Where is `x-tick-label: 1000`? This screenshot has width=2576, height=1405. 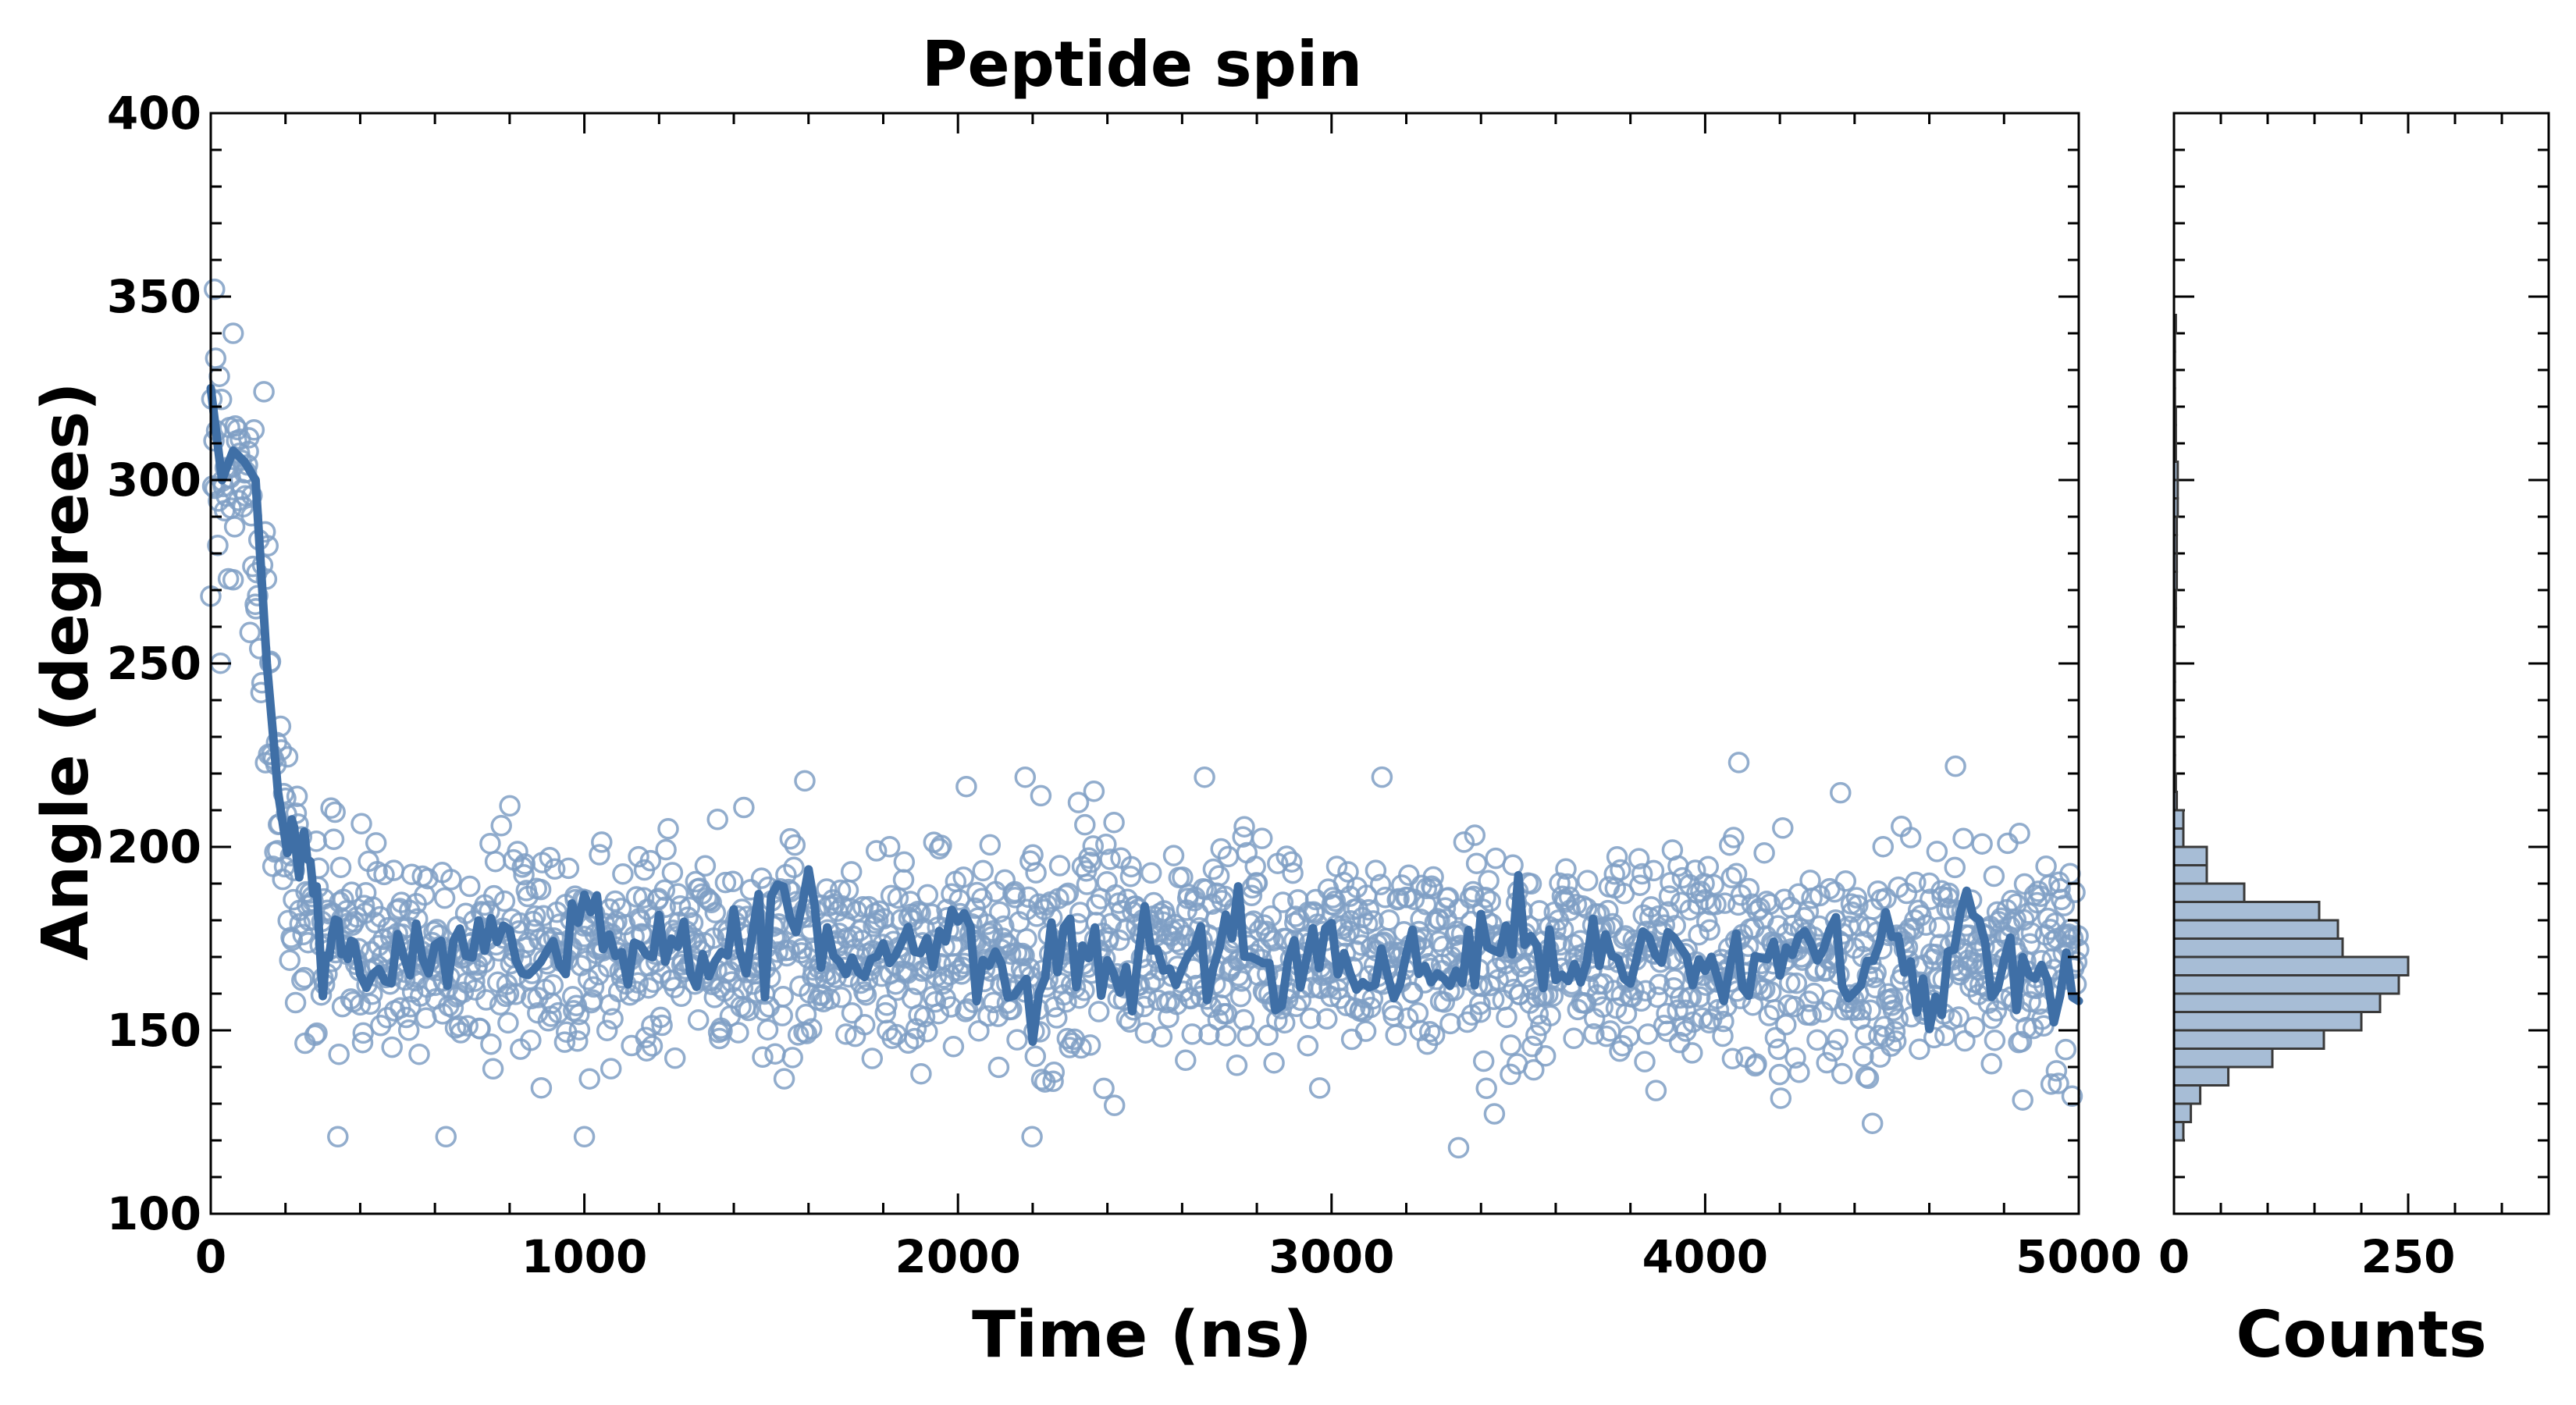 x-tick-label: 1000 is located at coordinates (584, 1256).